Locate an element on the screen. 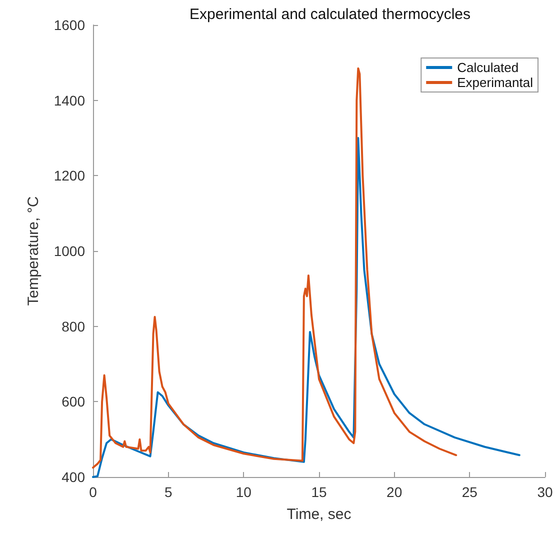 Image resolution: width=558 pixels, height=536 pixels. chart-title: Experimental and calculated thermocycles is located at coordinates (330, 14).